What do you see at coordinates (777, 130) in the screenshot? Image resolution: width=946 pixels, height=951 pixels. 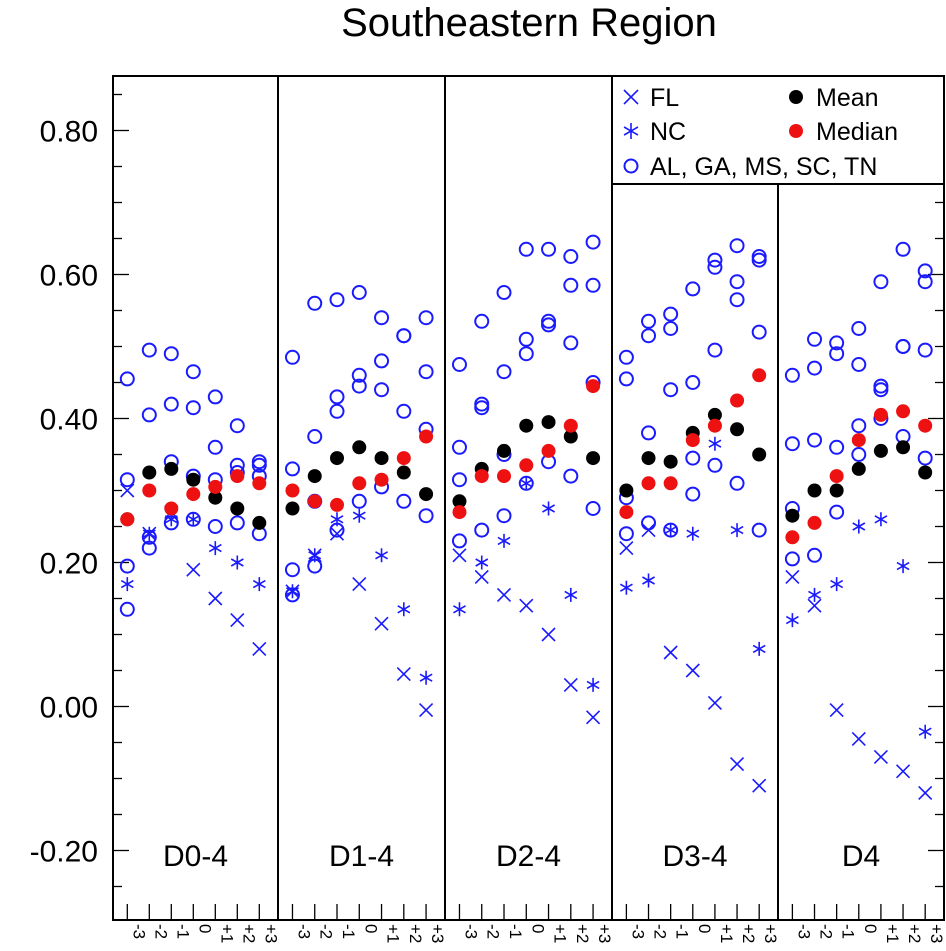 I see `legend: FL NC AL, GA, MS, SC, TN Mean Median` at bounding box center [777, 130].